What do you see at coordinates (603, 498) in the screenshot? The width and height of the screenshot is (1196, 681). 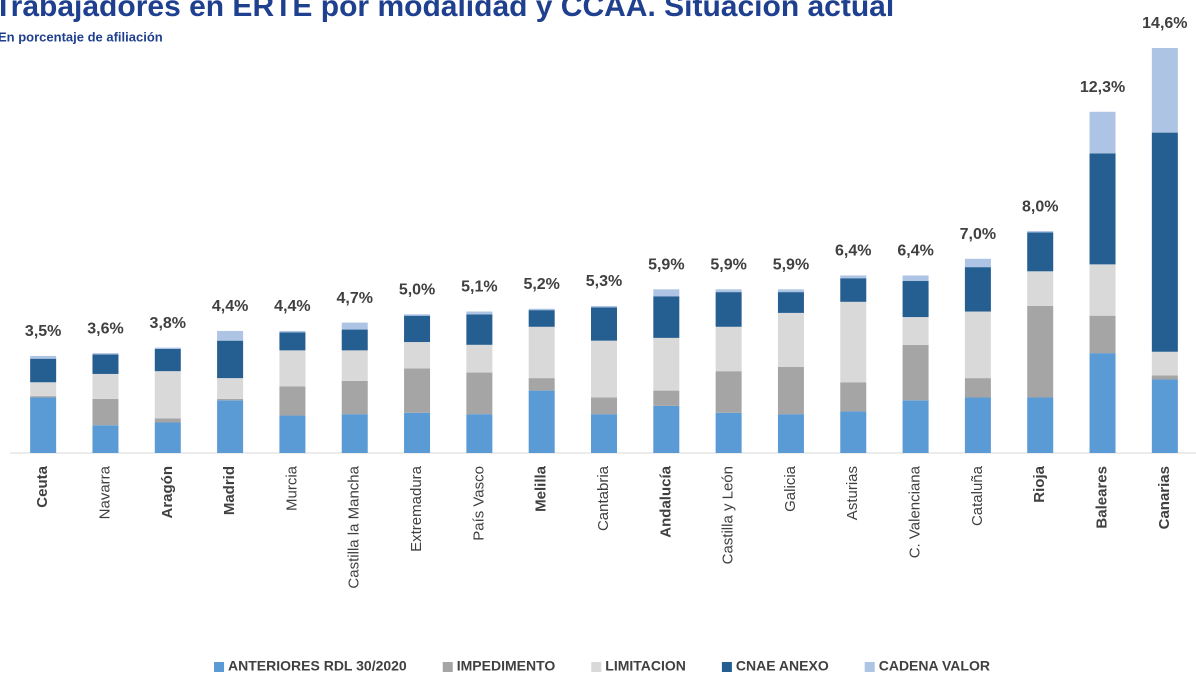 I see `x-tick-label: Cantabria` at bounding box center [603, 498].